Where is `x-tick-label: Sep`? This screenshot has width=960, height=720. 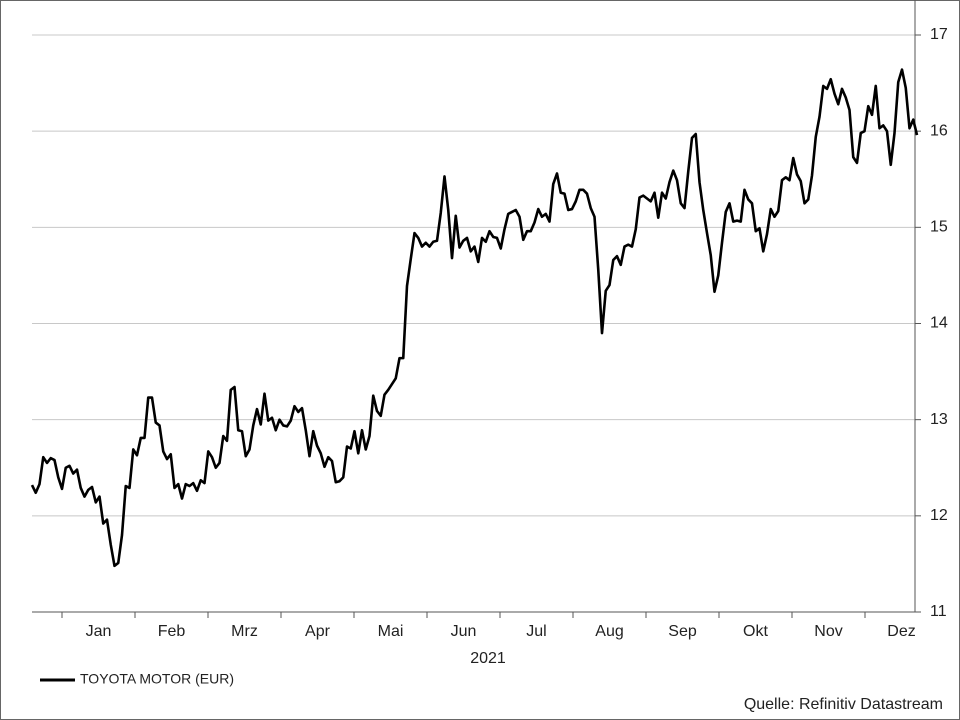 x-tick-label: Sep is located at coordinates (682, 631).